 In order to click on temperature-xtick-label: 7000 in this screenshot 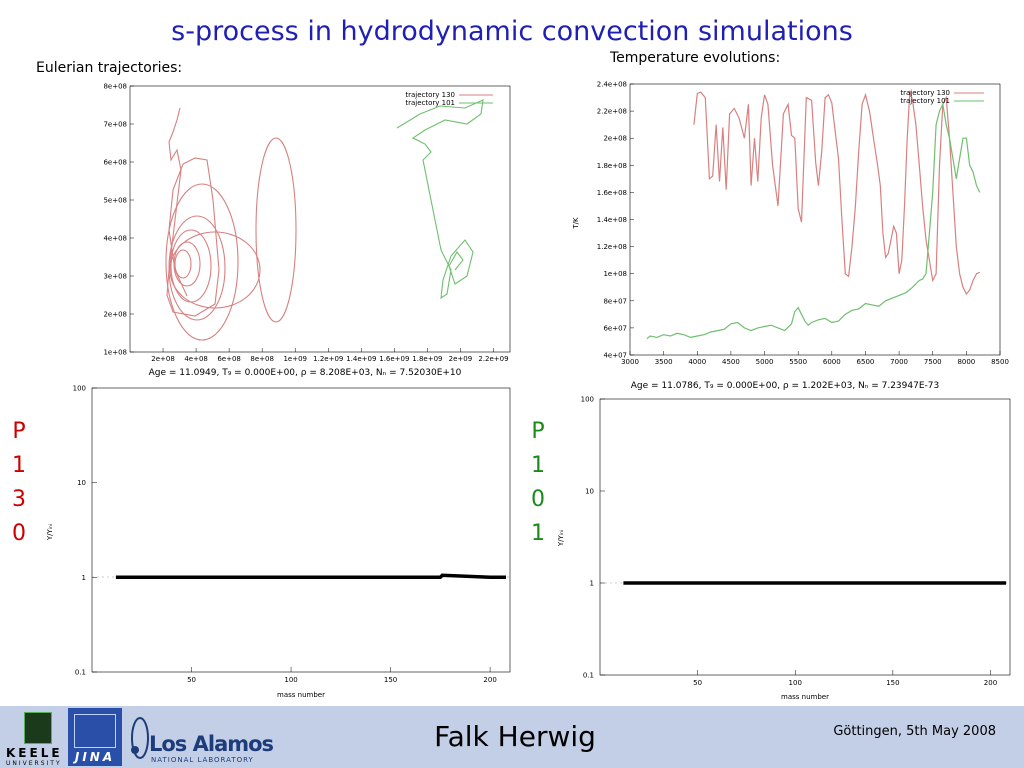, I will do `click(899, 362)`.